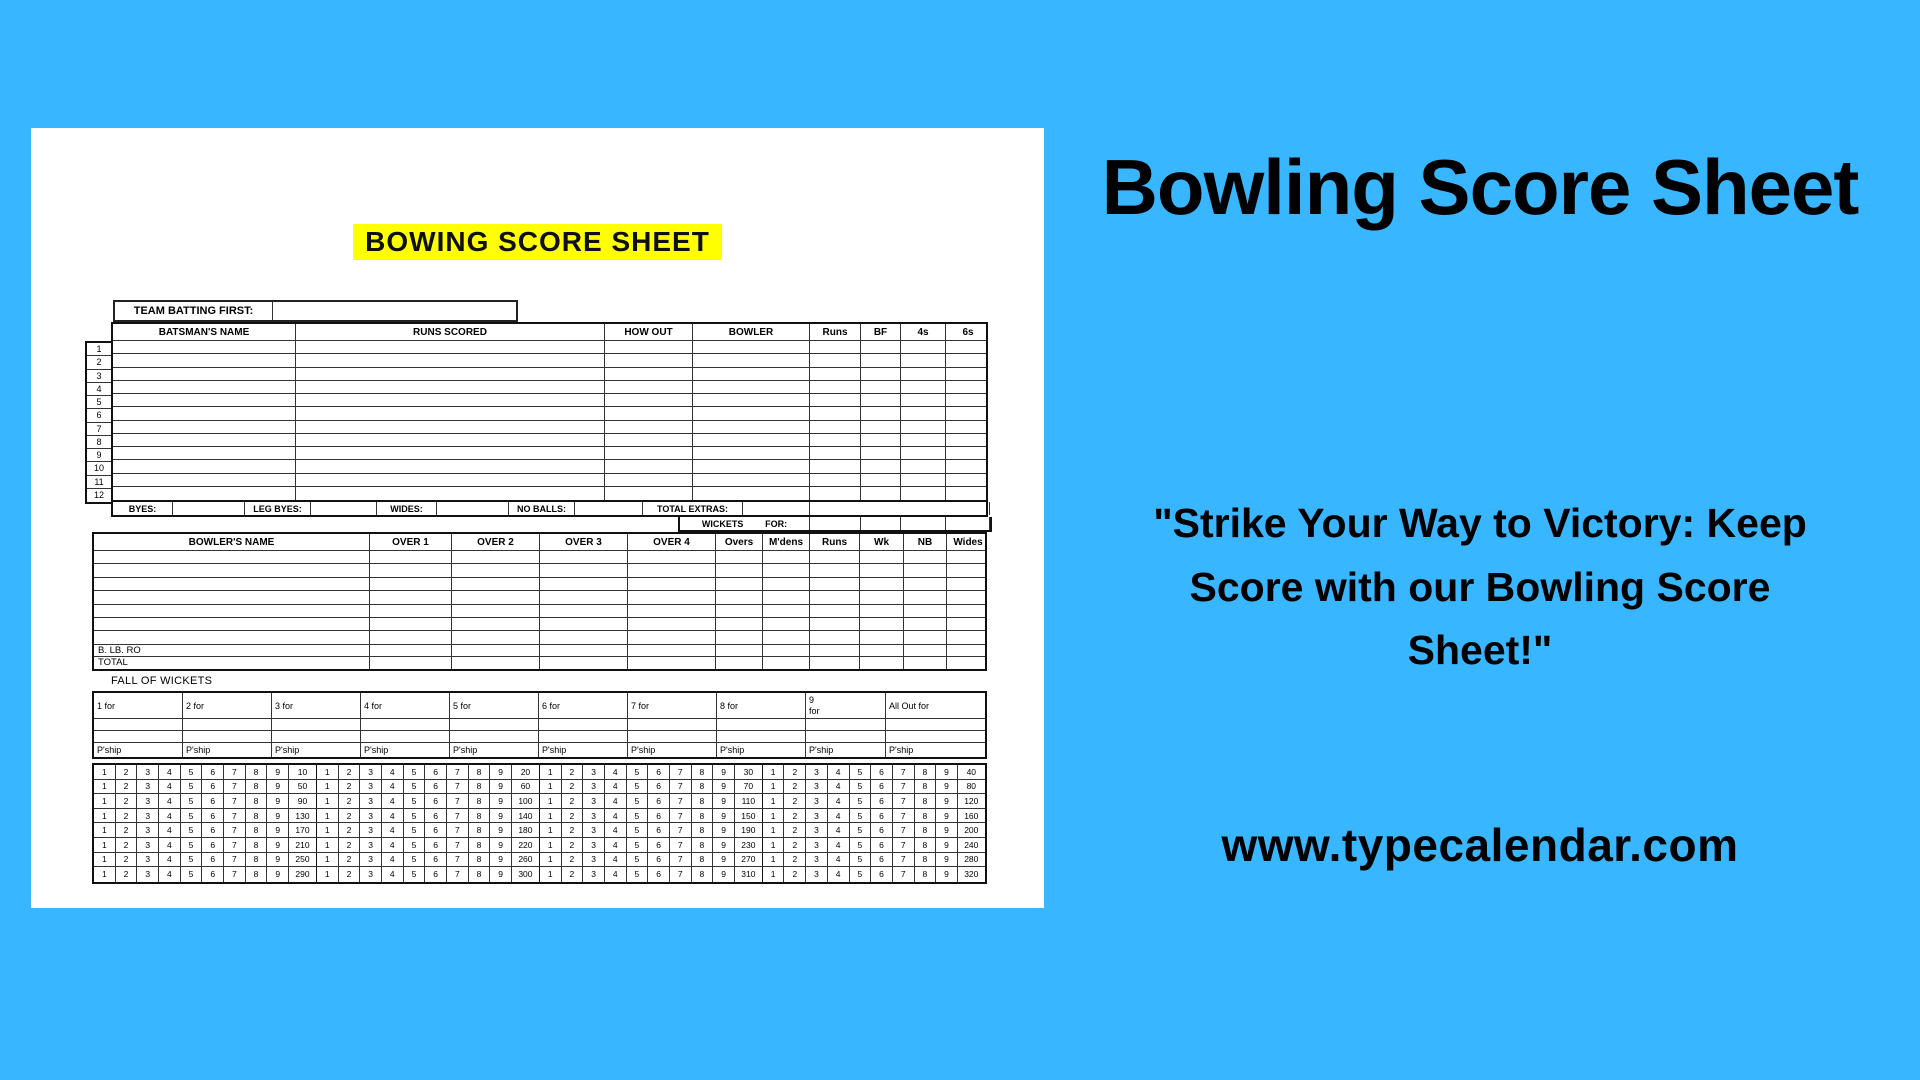  I want to click on fall-of-wickets-label: FALL OF WICKETS, so click(162, 681).